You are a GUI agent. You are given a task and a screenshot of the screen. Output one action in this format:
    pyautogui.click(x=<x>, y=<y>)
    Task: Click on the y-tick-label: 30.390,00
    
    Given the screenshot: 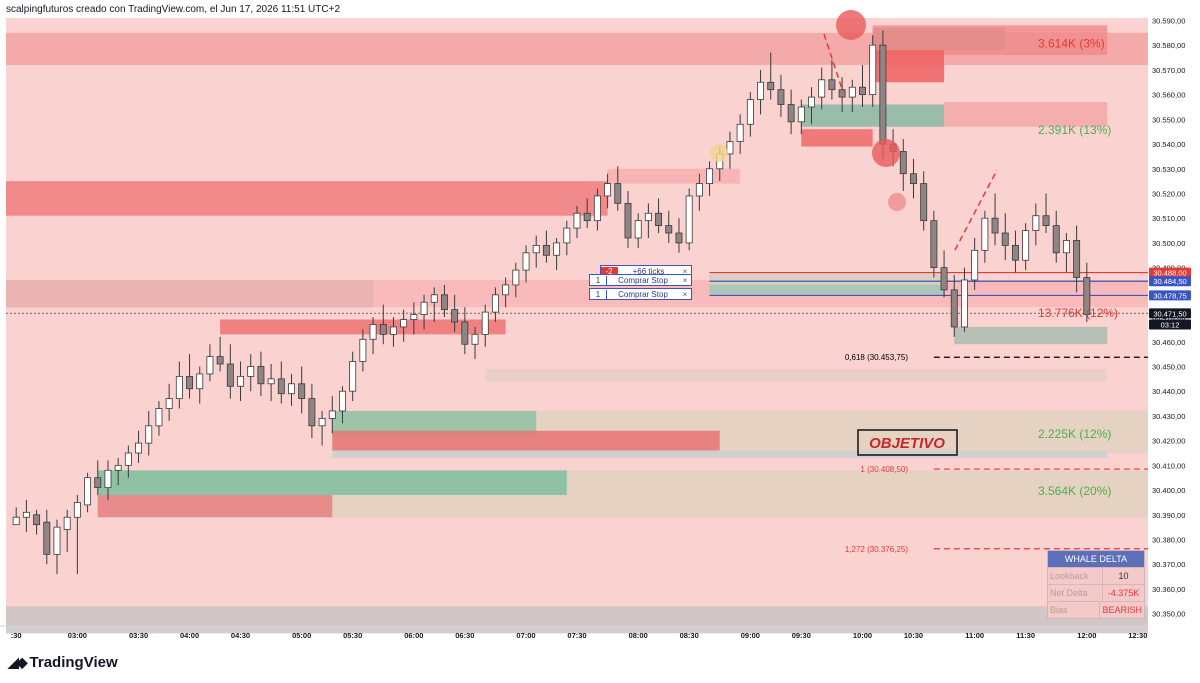 What is the action you would take?
    pyautogui.click(x=1168, y=515)
    